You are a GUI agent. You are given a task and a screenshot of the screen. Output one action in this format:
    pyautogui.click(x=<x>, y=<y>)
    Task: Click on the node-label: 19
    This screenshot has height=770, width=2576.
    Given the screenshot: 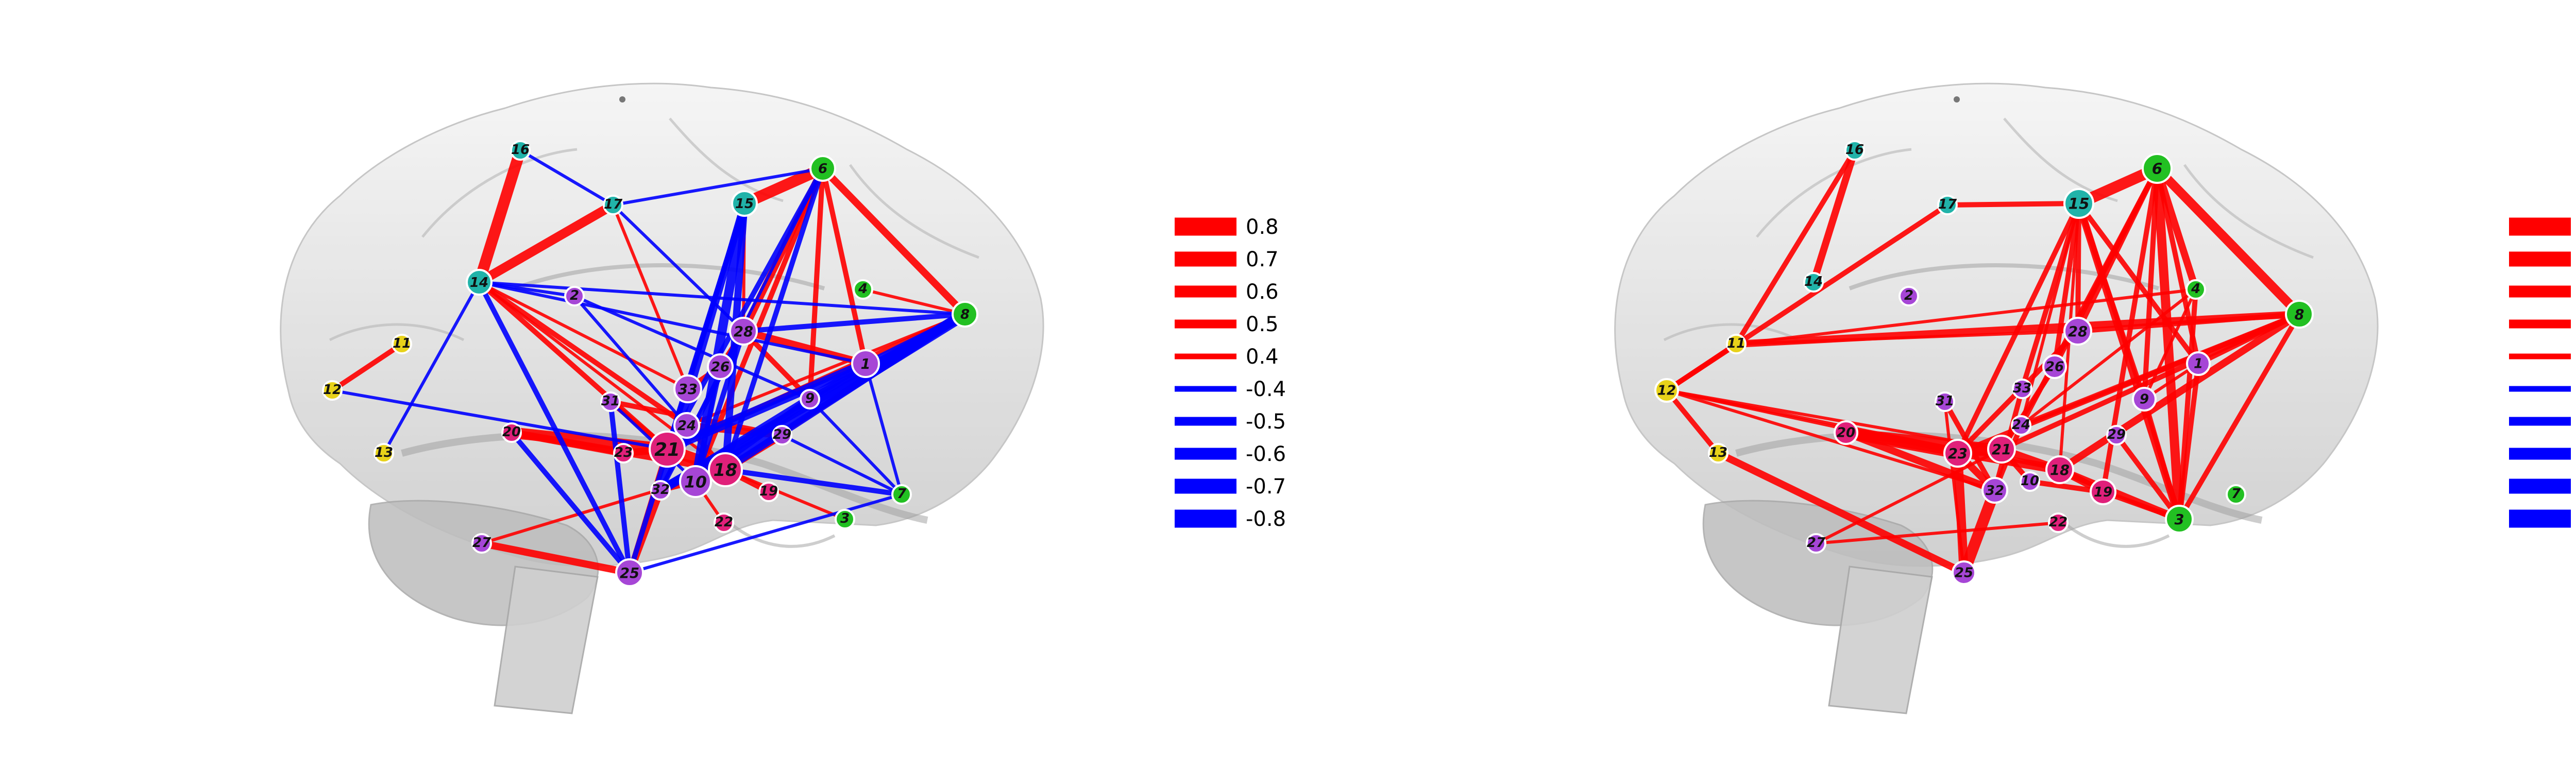 What is the action you would take?
    pyautogui.click(x=768, y=491)
    